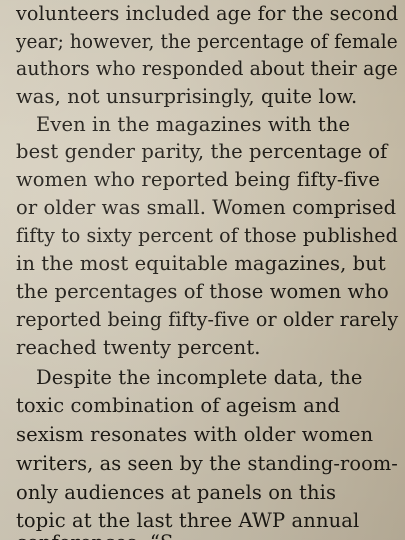 This screenshot has height=540, width=405. I want to click on text-line: Even in the magazines with the, so click(193, 124).